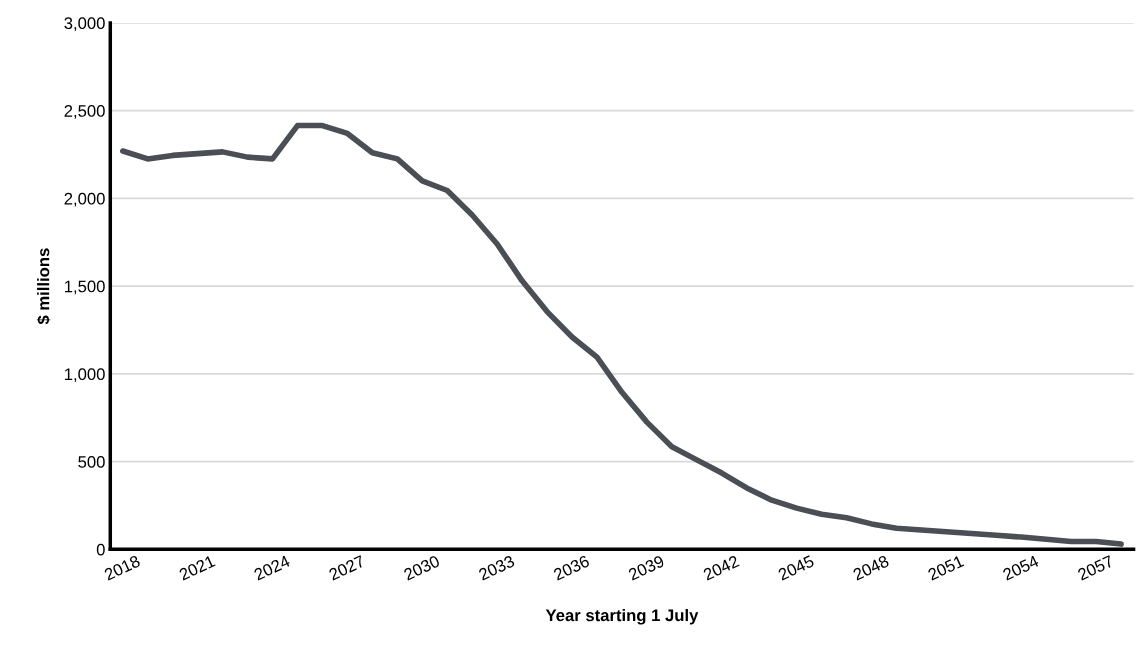 This screenshot has width=1137, height=654. I want to click on y-tick-label: 1,000, so click(85, 375).